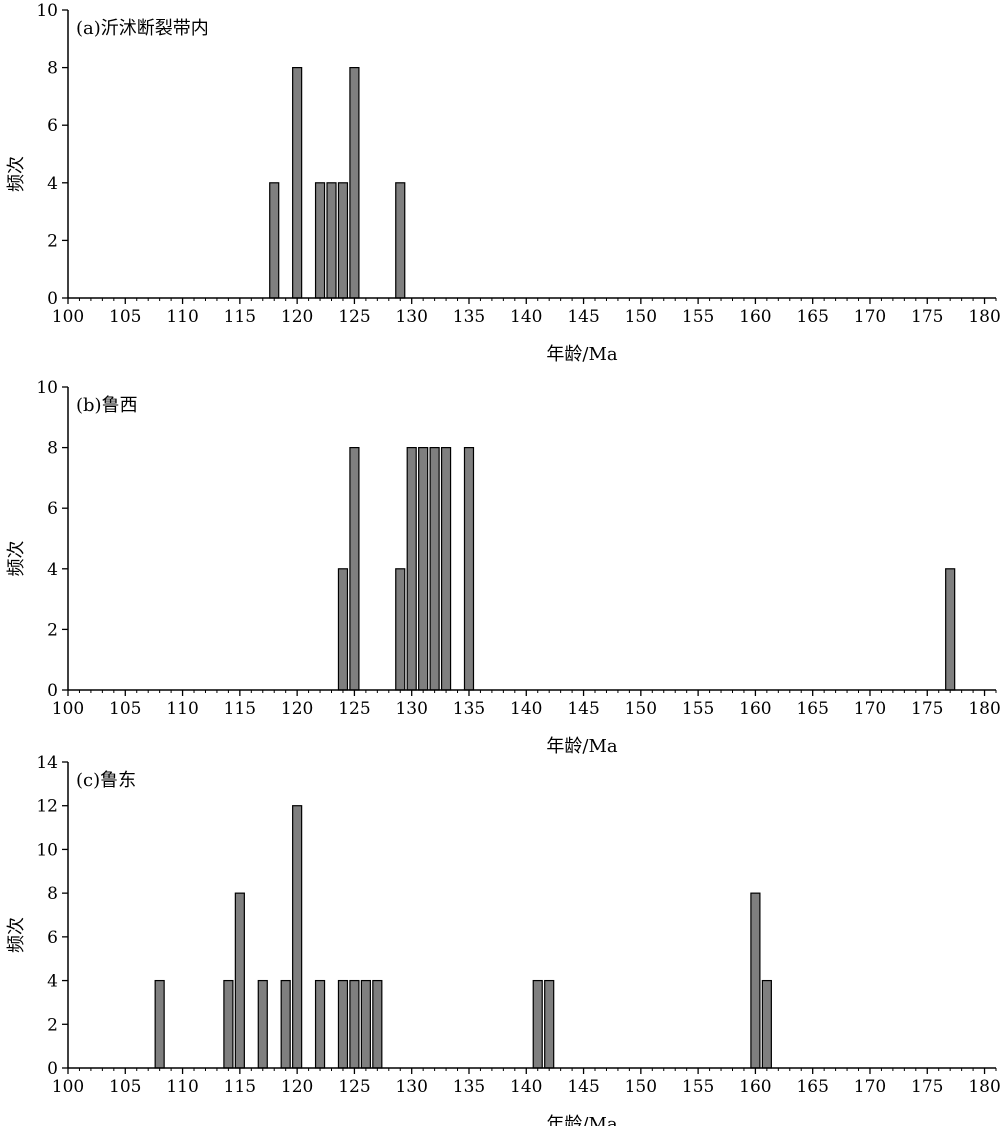  Describe the element at coordinates (107, 405) in the screenshot. I see `panel-label: (b)鲁西` at that location.